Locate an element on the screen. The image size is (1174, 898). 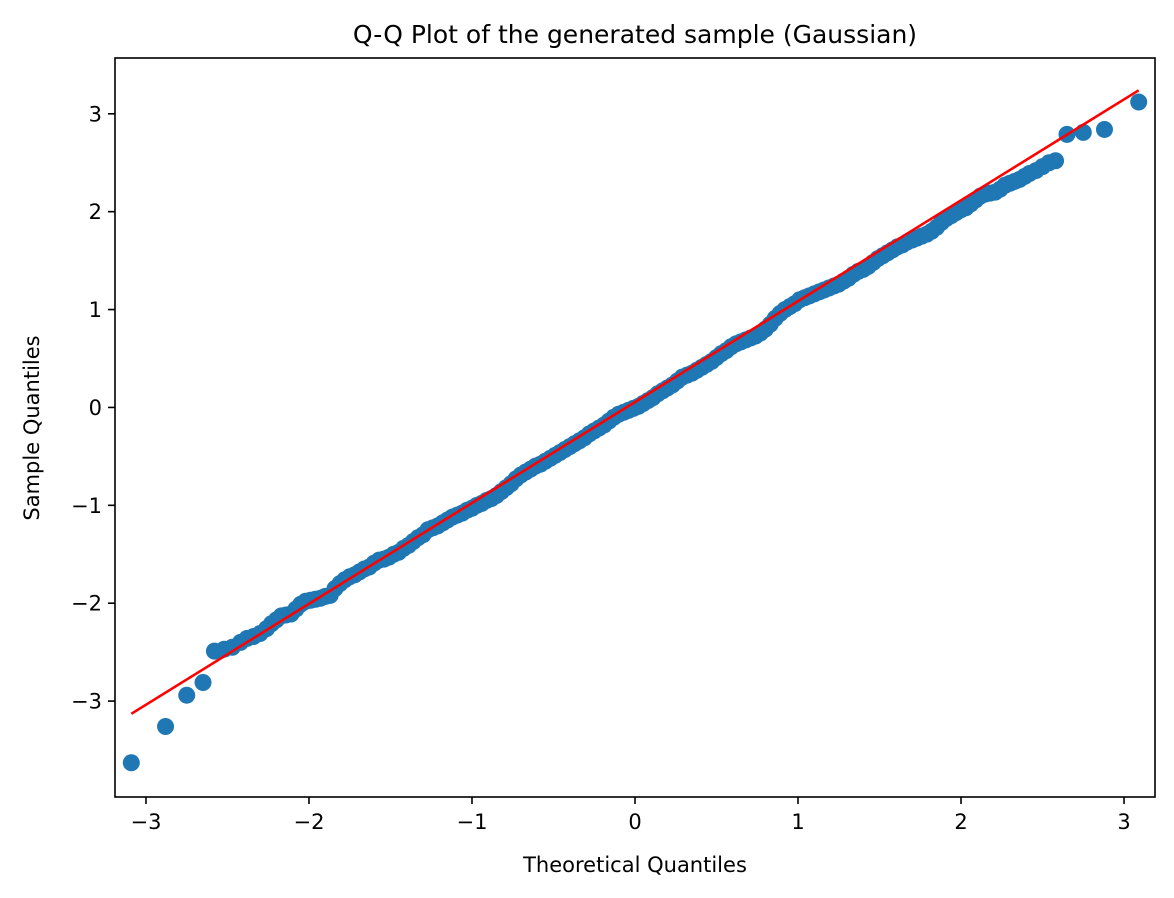
x-axis: −3 −2 −1 0 1 2 3 is located at coordinates (630, 815).